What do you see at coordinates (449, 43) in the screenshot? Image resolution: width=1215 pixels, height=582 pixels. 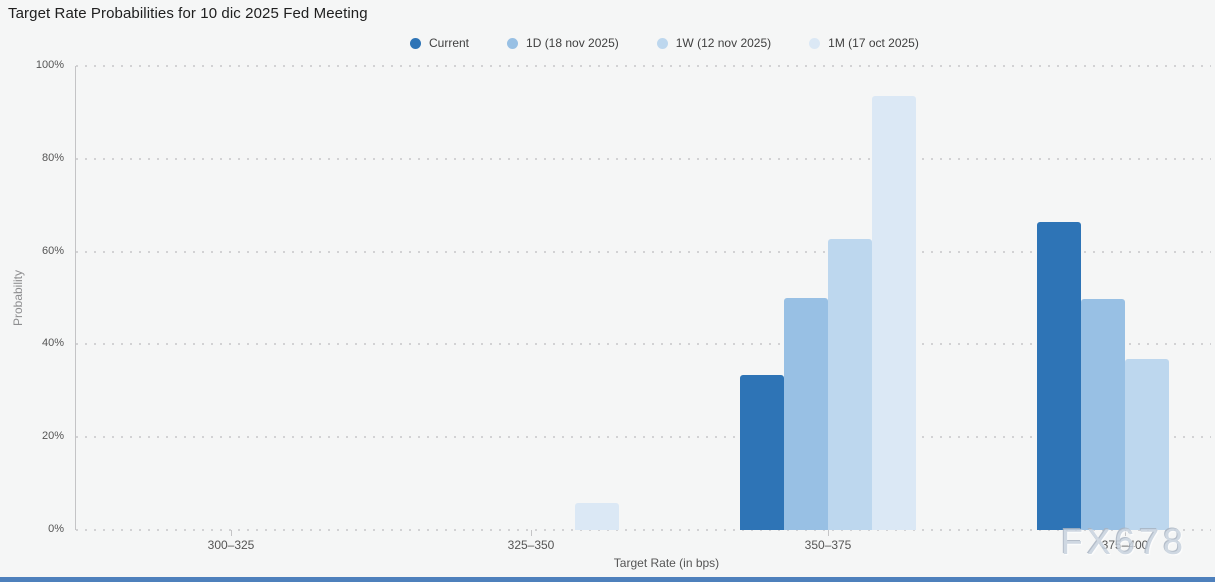 I see `legend-label: Current` at bounding box center [449, 43].